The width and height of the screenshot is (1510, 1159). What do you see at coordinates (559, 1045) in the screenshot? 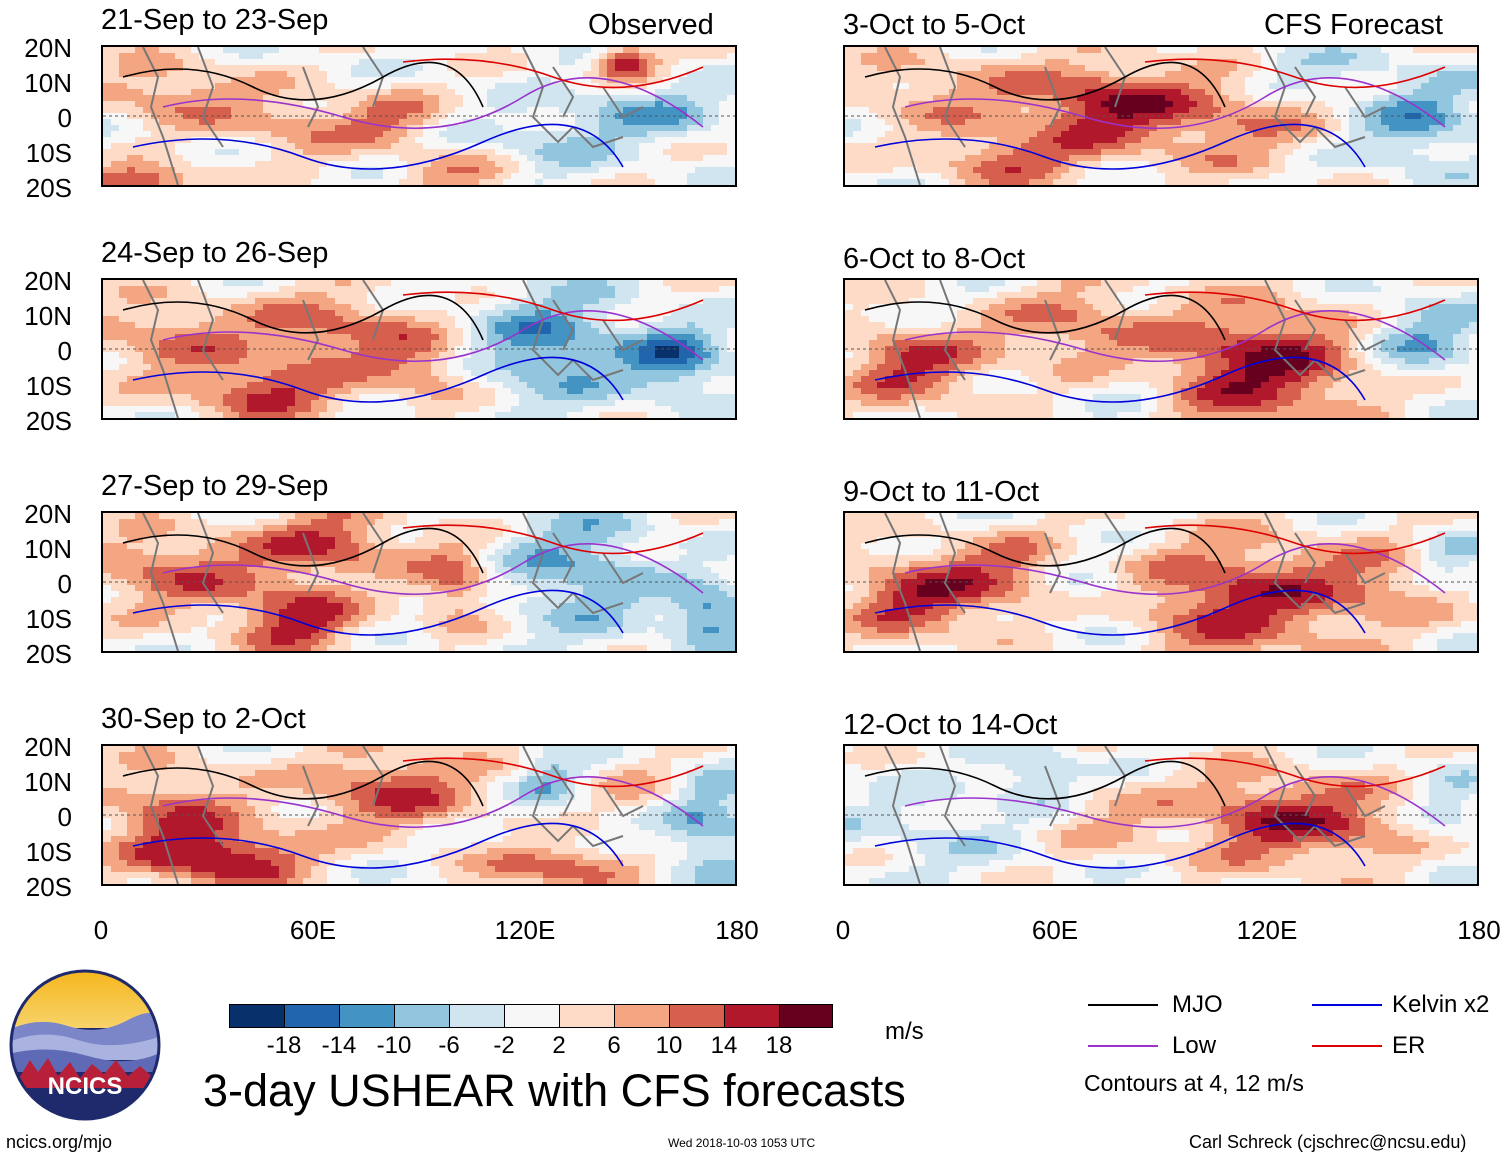
I see `colorbar-tick: 2` at bounding box center [559, 1045].